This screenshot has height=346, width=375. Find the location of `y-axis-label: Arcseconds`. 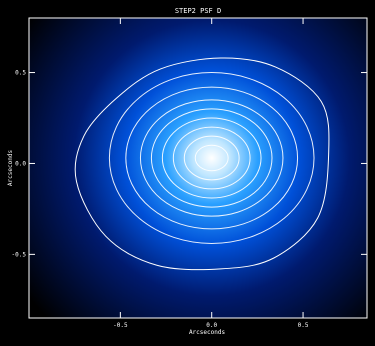

y-axis-label: Arcseconds is located at coordinates (10, 168).